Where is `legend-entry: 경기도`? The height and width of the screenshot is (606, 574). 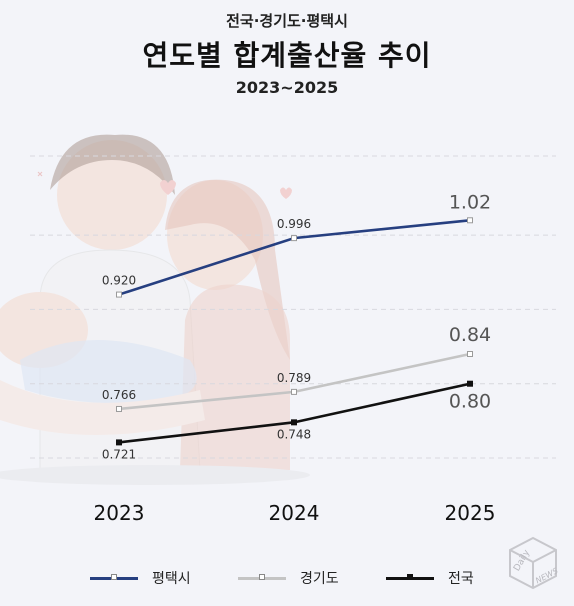
legend-entry: 경기도 is located at coordinates (288, 578).